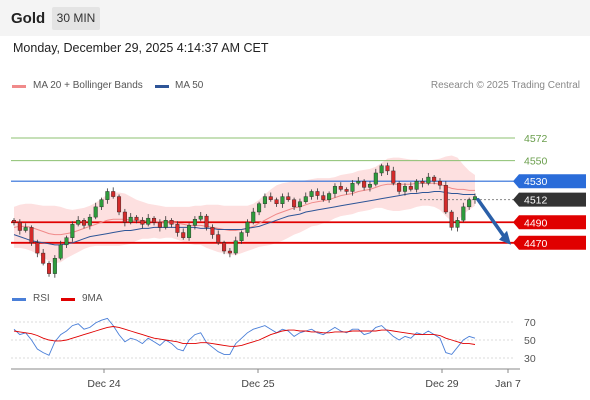 This screenshot has width=590, height=400. Describe the element at coordinates (141, 48) in the screenshot. I see `datetime-label: Monday, December 29, 2025 4:14:37 AM CET` at that location.